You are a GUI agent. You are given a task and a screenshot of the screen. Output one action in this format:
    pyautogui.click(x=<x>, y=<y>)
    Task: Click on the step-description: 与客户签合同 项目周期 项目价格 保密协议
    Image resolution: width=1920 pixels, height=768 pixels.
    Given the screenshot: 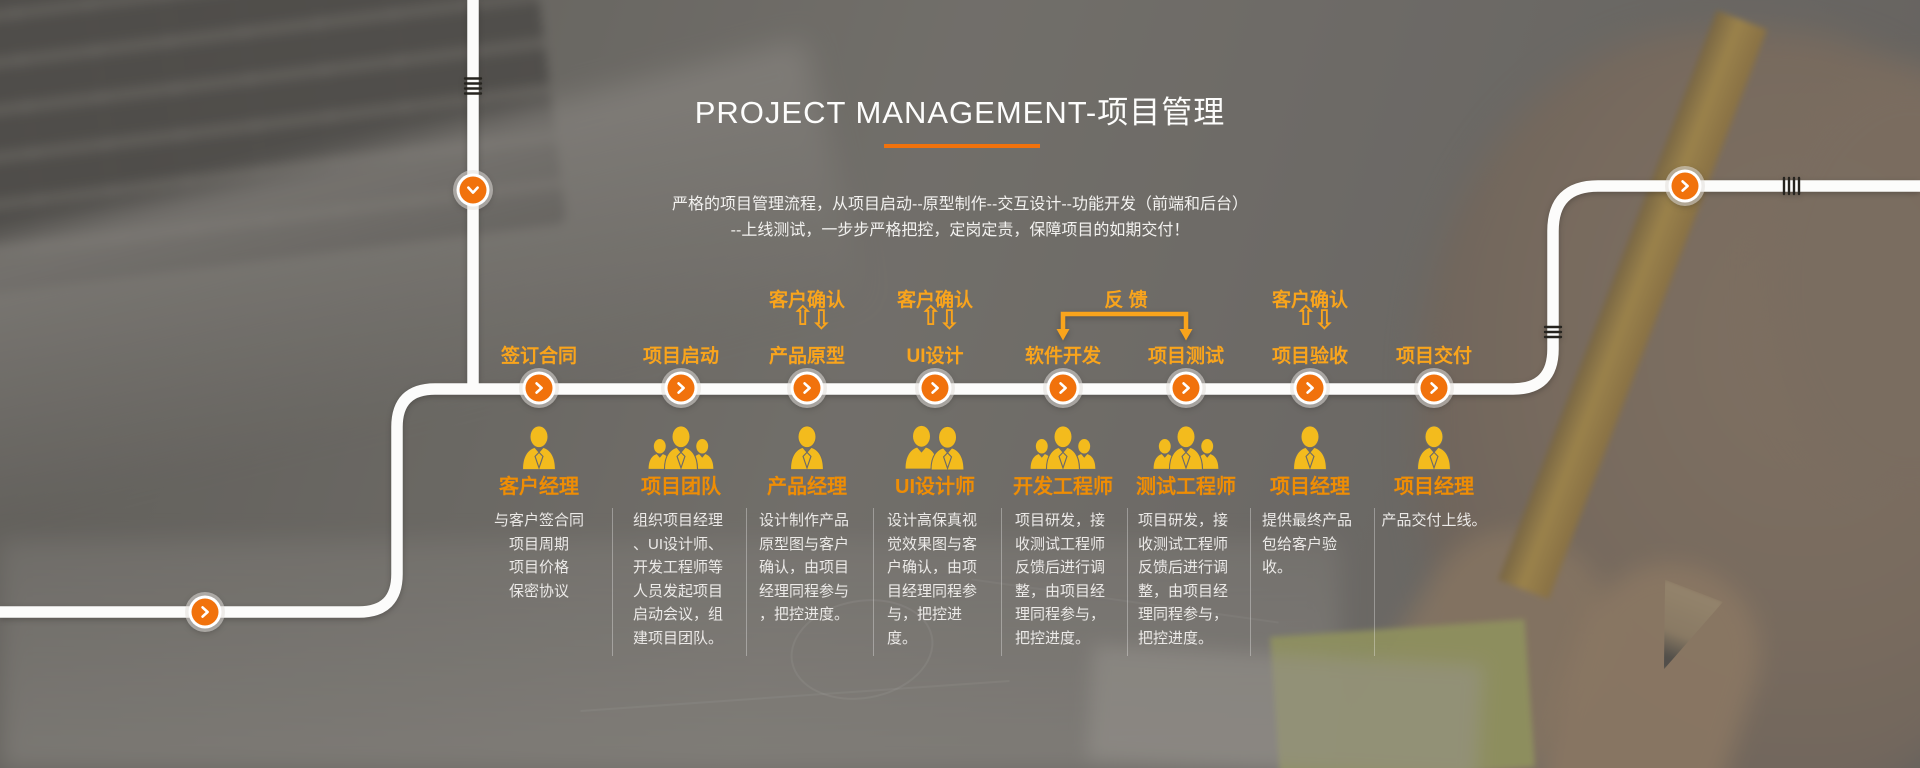 What is the action you would take?
    pyautogui.click(x=538, y=556)
    